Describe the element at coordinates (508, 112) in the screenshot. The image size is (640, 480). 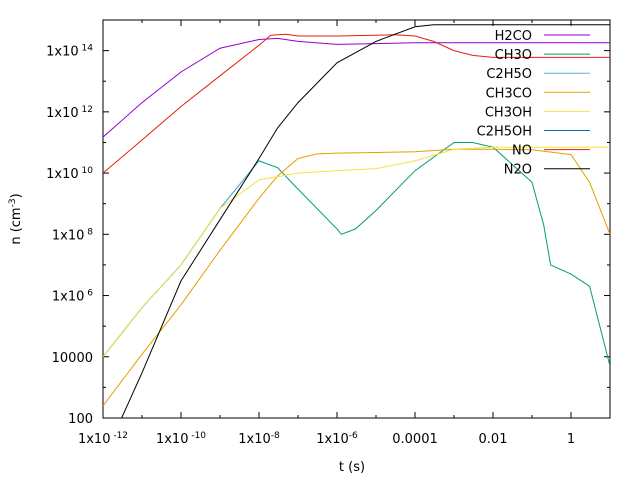
I see `legend-label: CH3OH` at that location.